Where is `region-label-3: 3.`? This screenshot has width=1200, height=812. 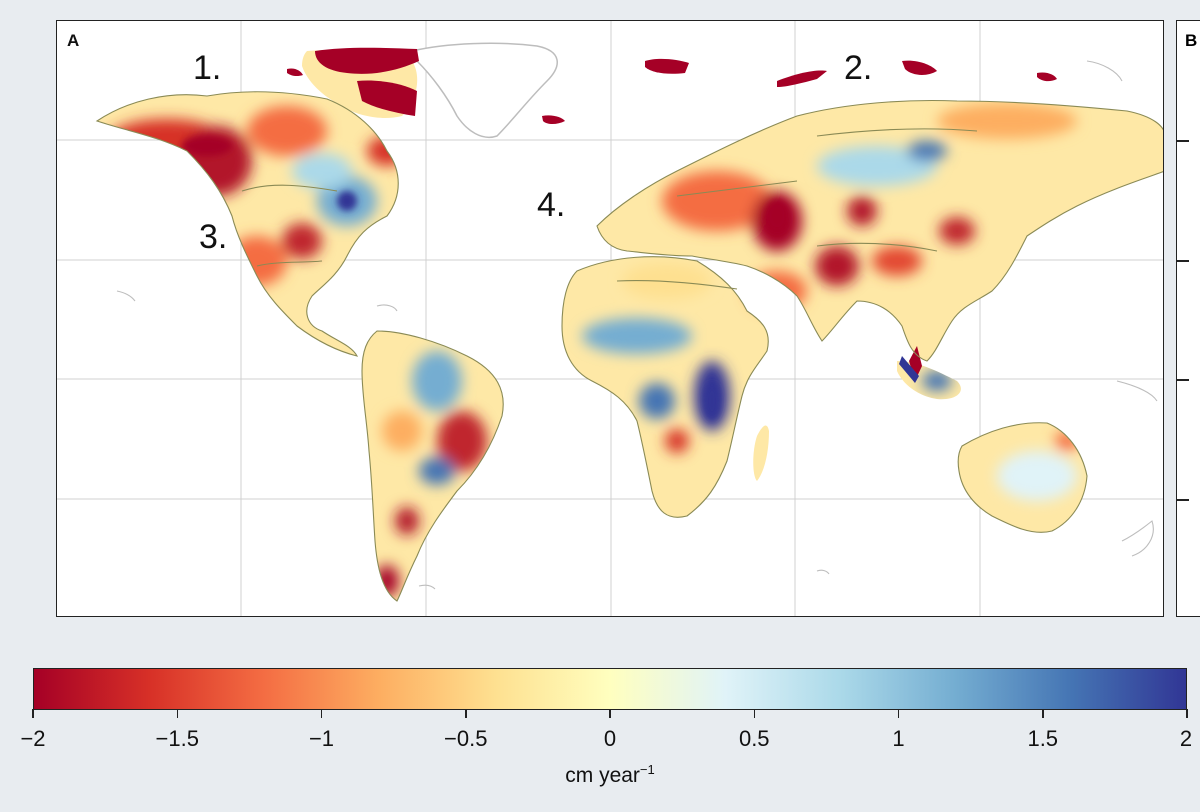 region-label-3: 3. is located at coordinates (213, 237).